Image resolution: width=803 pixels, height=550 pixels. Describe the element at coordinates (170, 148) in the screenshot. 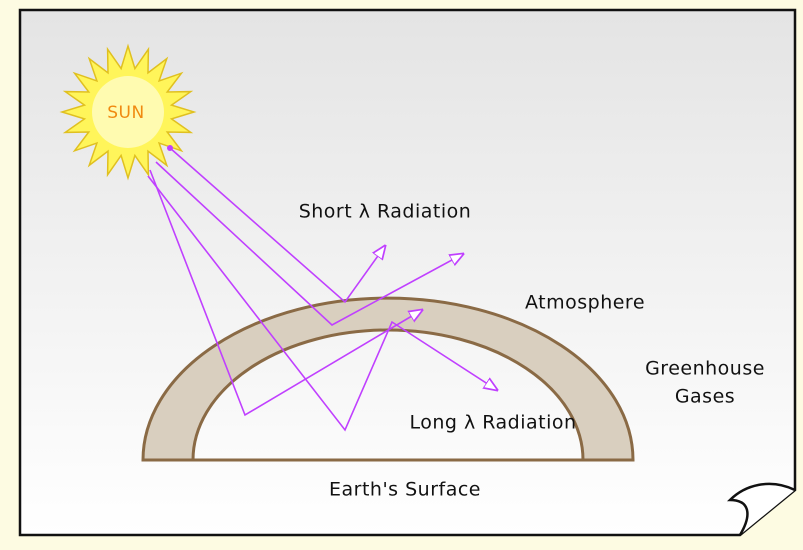

I see `ray-origin` at that location.